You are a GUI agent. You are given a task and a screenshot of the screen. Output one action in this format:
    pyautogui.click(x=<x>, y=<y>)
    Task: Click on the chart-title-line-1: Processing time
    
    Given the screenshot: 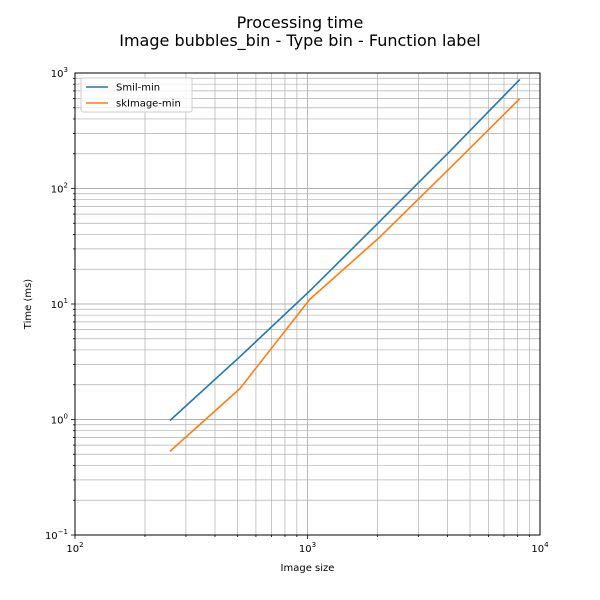 What is the action you would take?
    pyautogui.click(x=300, y=22)
    